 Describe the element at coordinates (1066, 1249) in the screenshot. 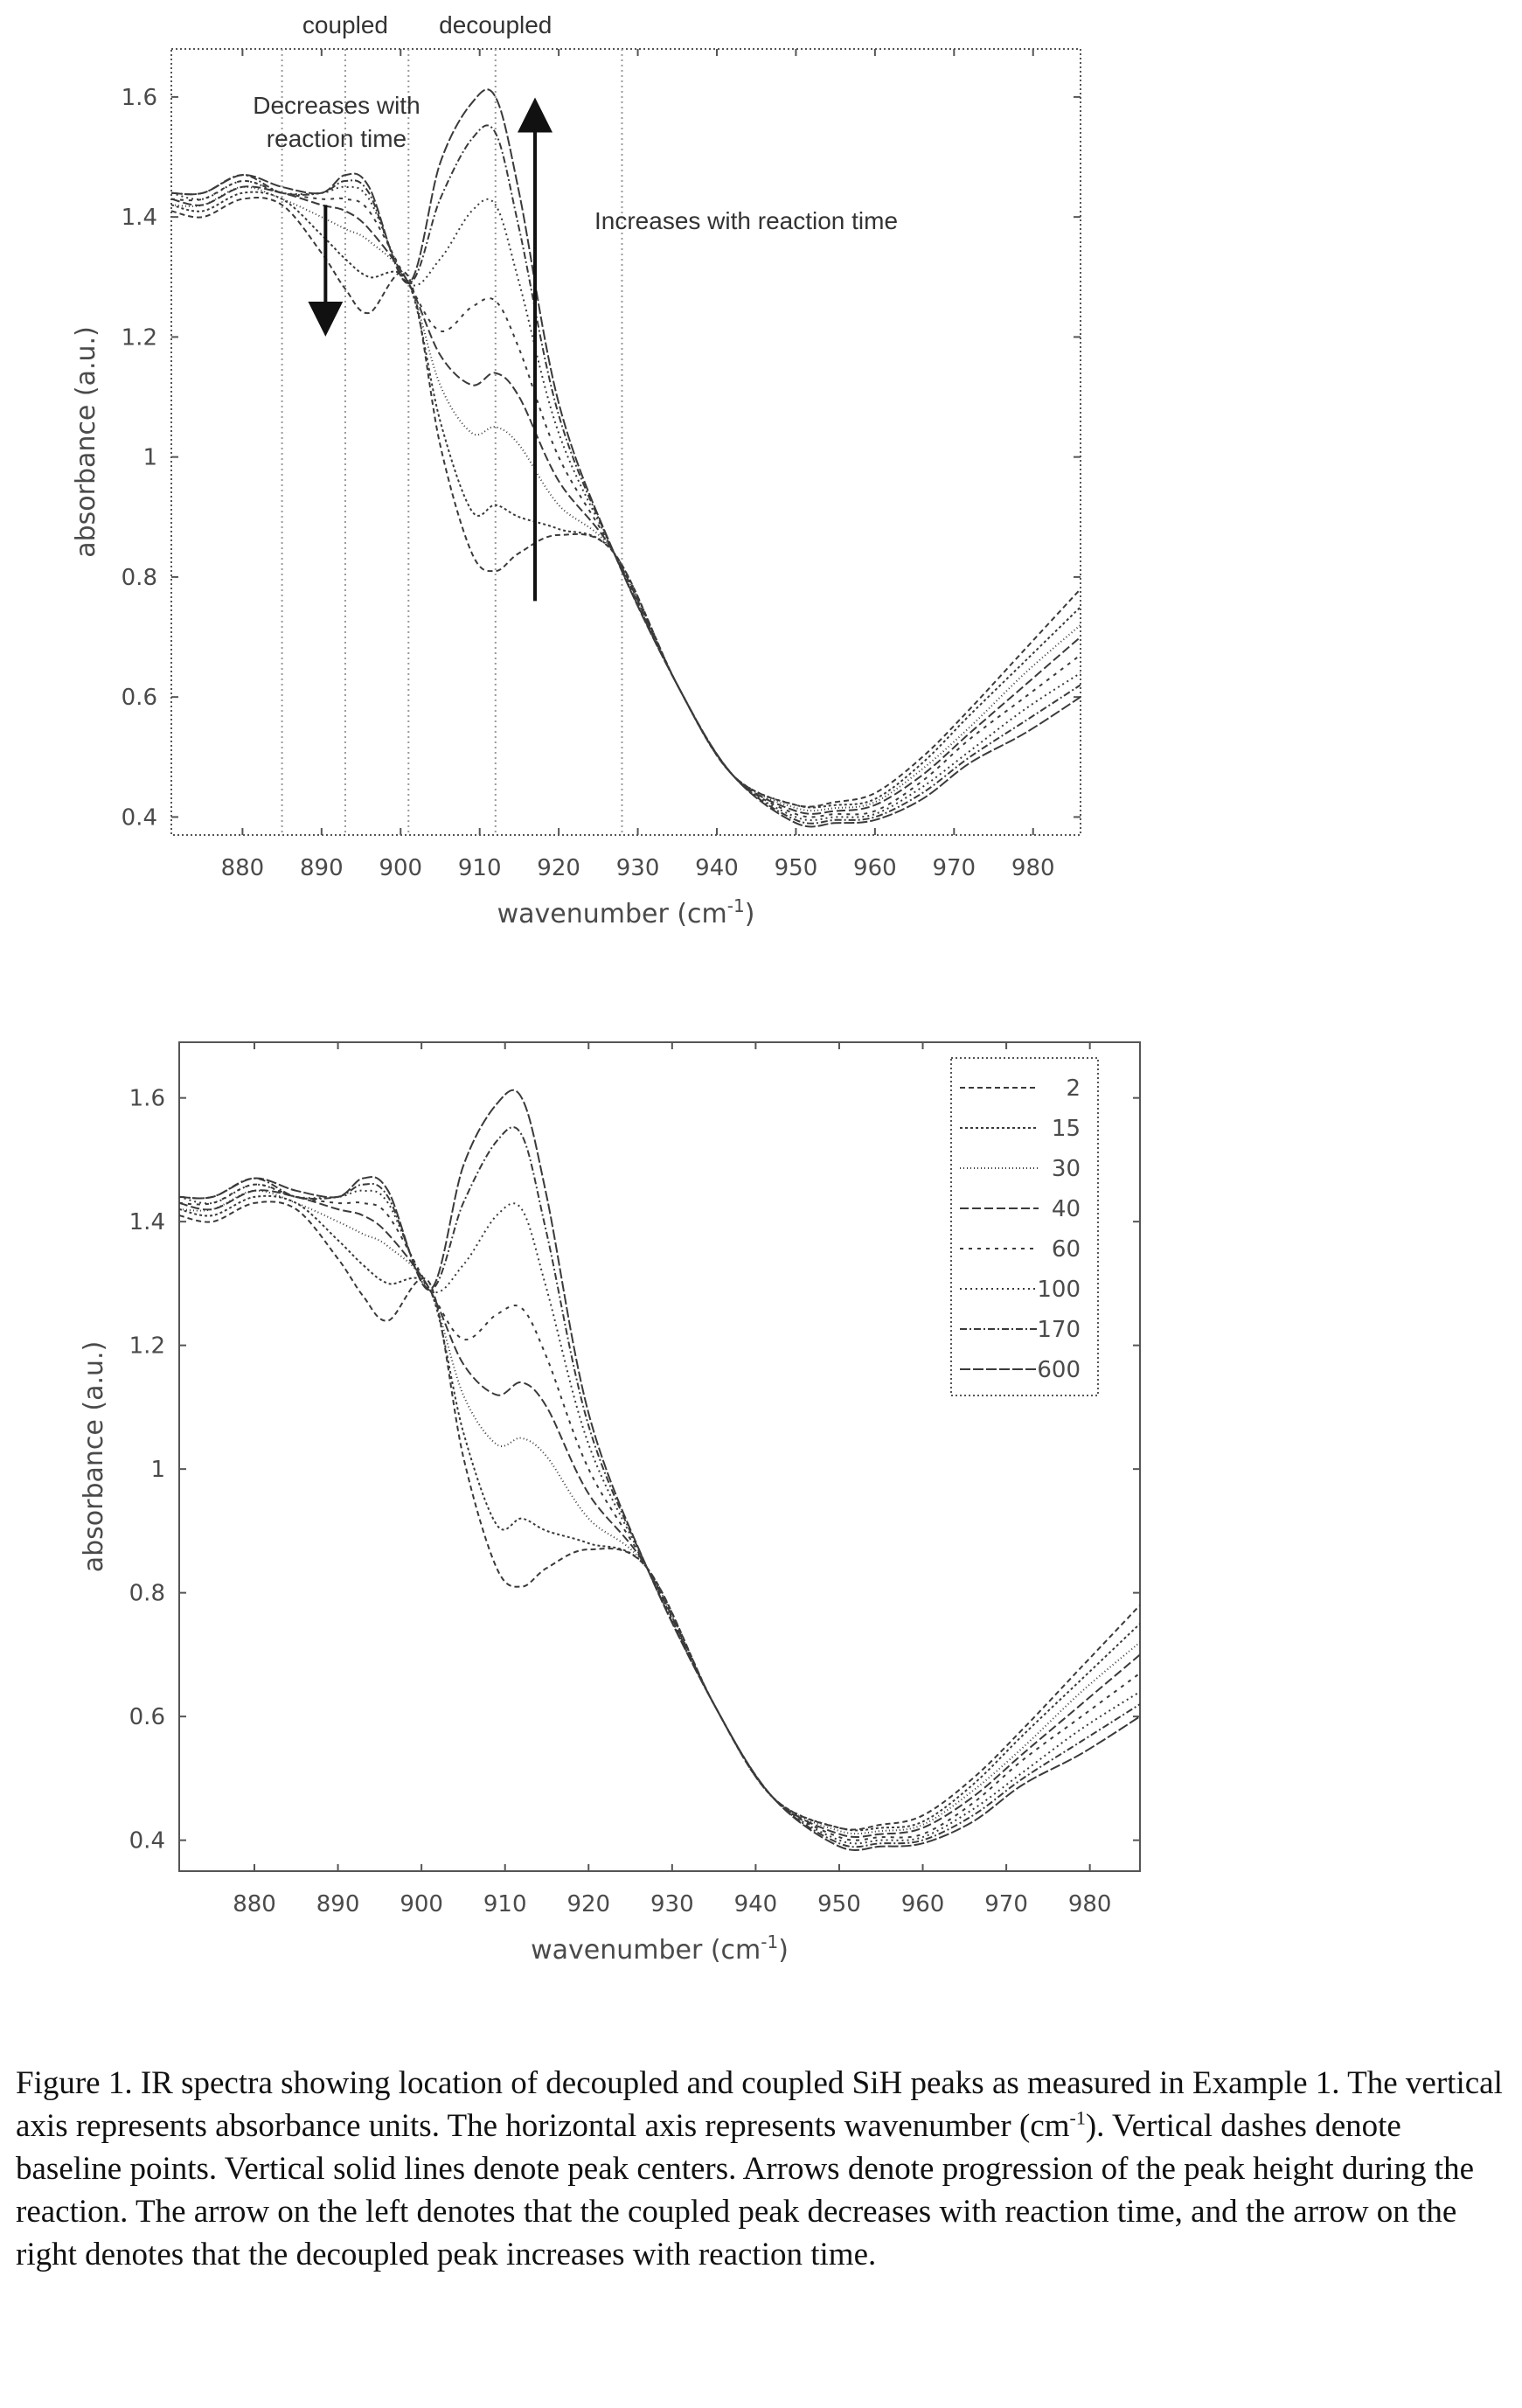

I see `legend-label: 60` at that location.